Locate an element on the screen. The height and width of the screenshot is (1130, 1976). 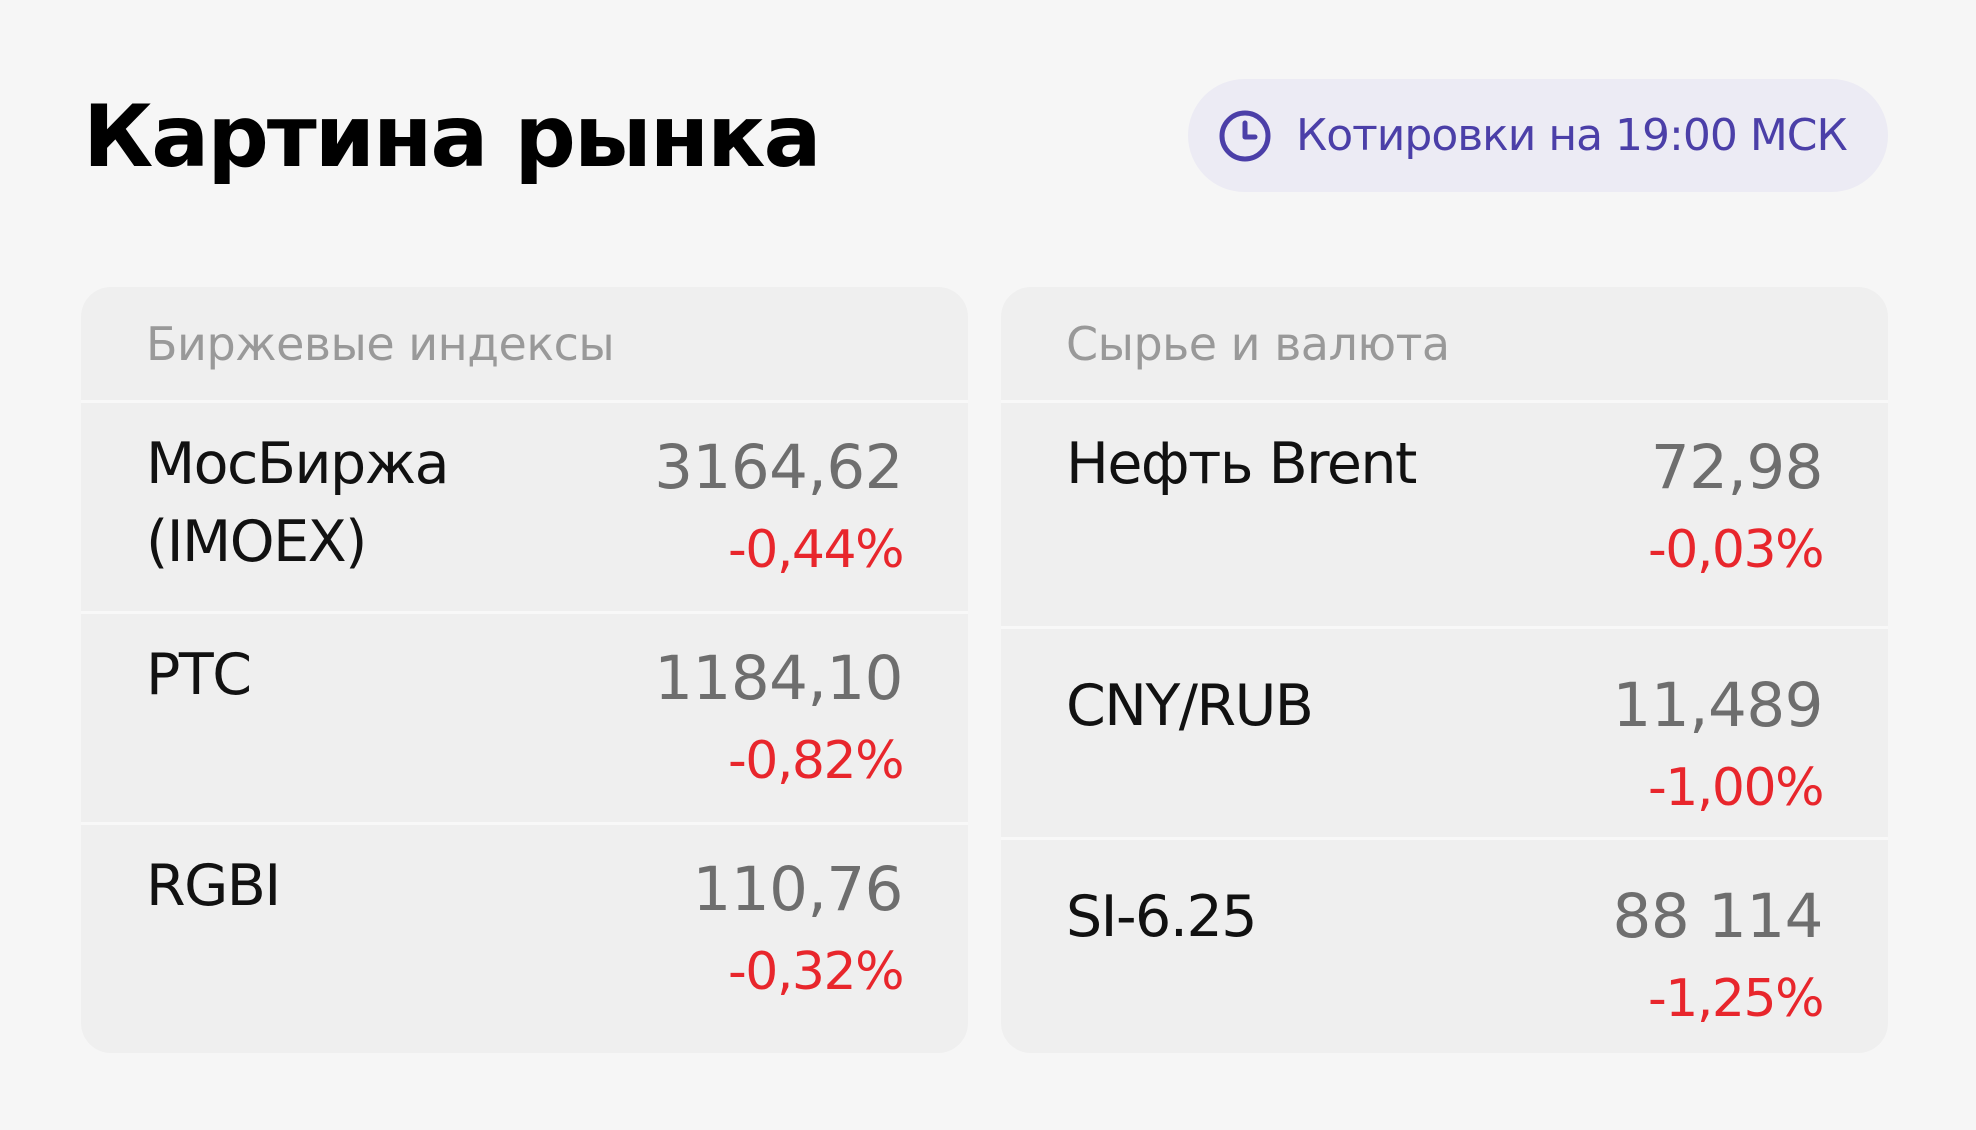
quote-value: 72,98 is located at coordinates (1737, 467).